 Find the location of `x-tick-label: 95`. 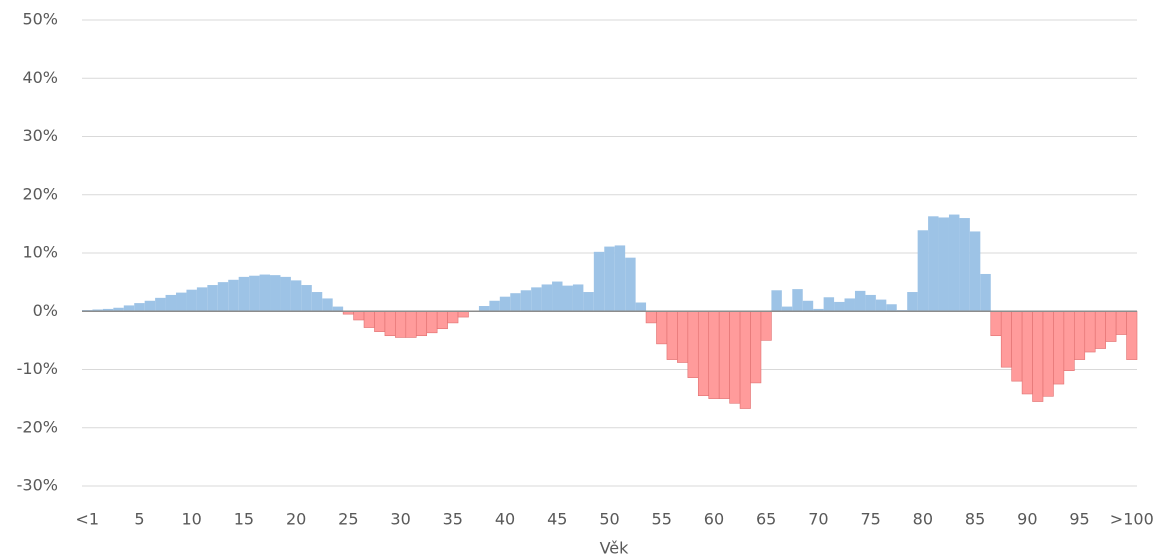

x-tick-label: 95 is located at coordinates (1079, 519).